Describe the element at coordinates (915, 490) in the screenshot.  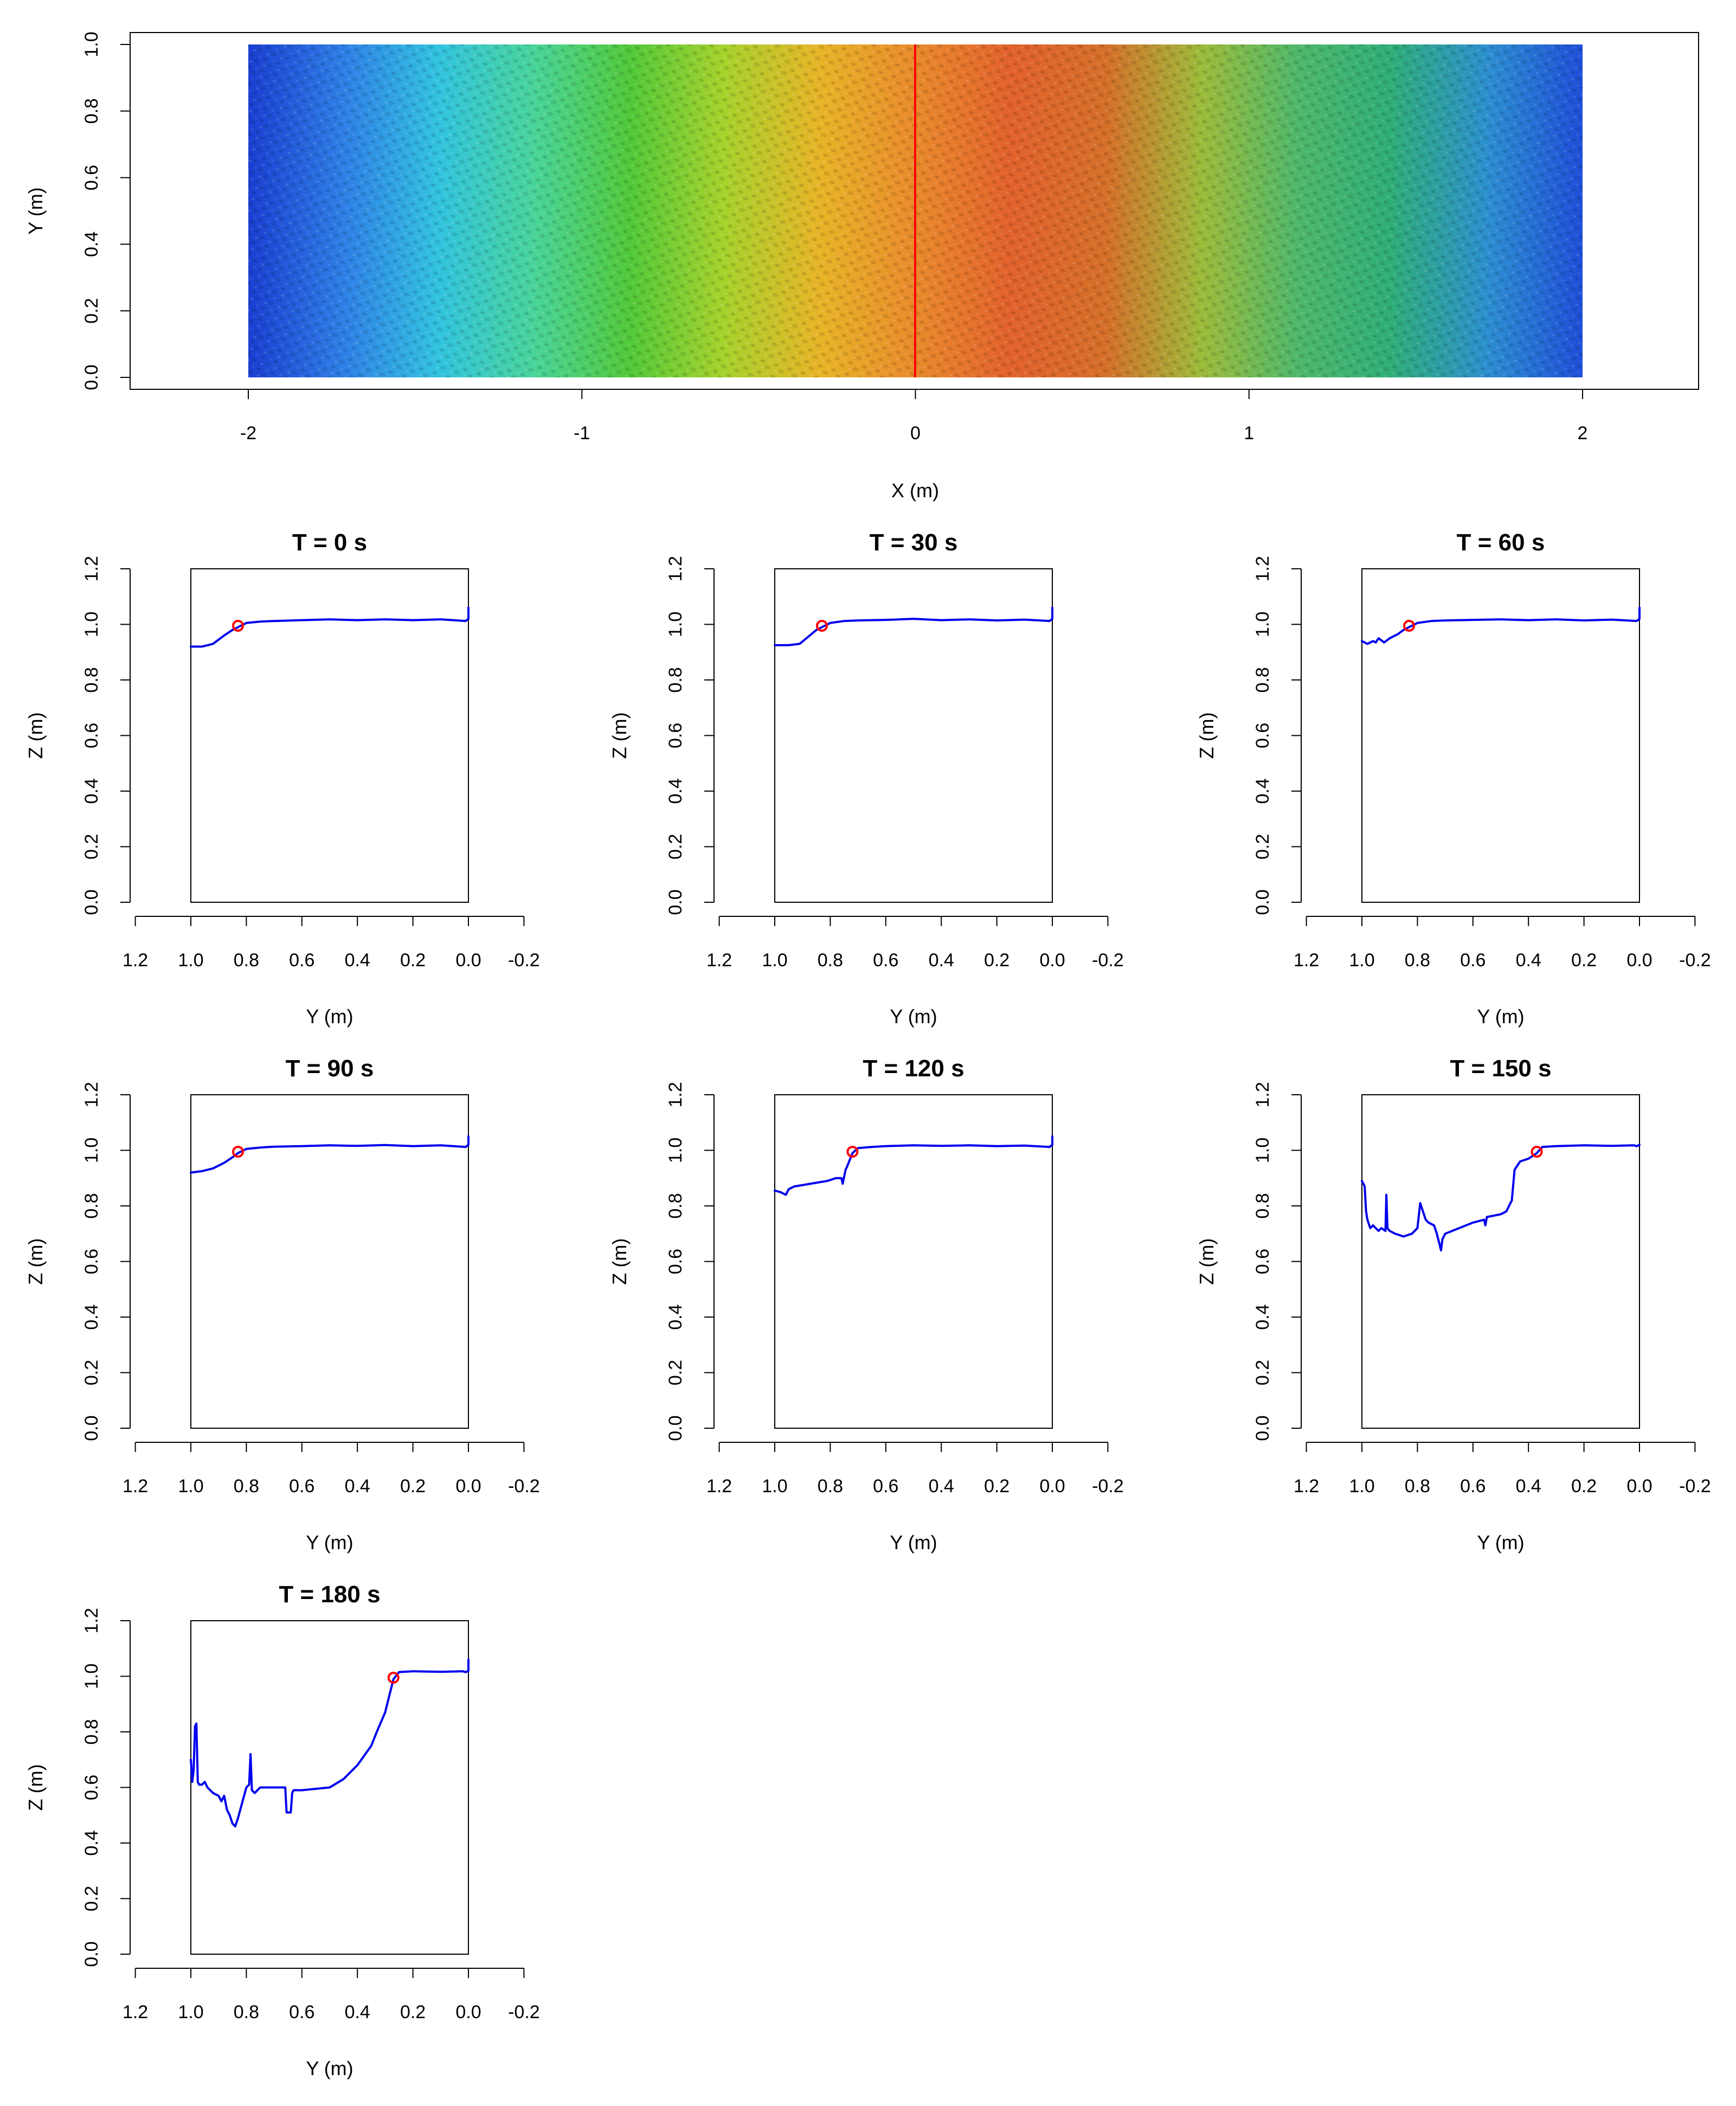
I see `dem-x-axis-label: X (m)` at that location.